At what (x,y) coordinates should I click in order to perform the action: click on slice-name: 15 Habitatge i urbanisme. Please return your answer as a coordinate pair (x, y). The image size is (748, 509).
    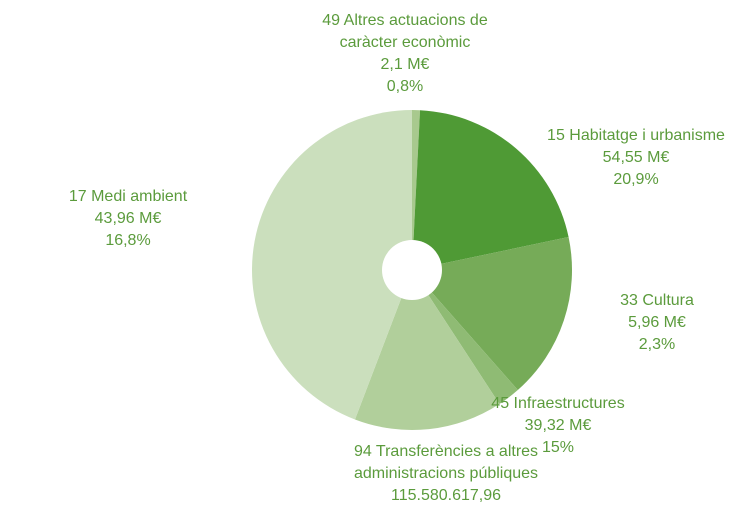
    Looking at the image, I should click on (636, 135).